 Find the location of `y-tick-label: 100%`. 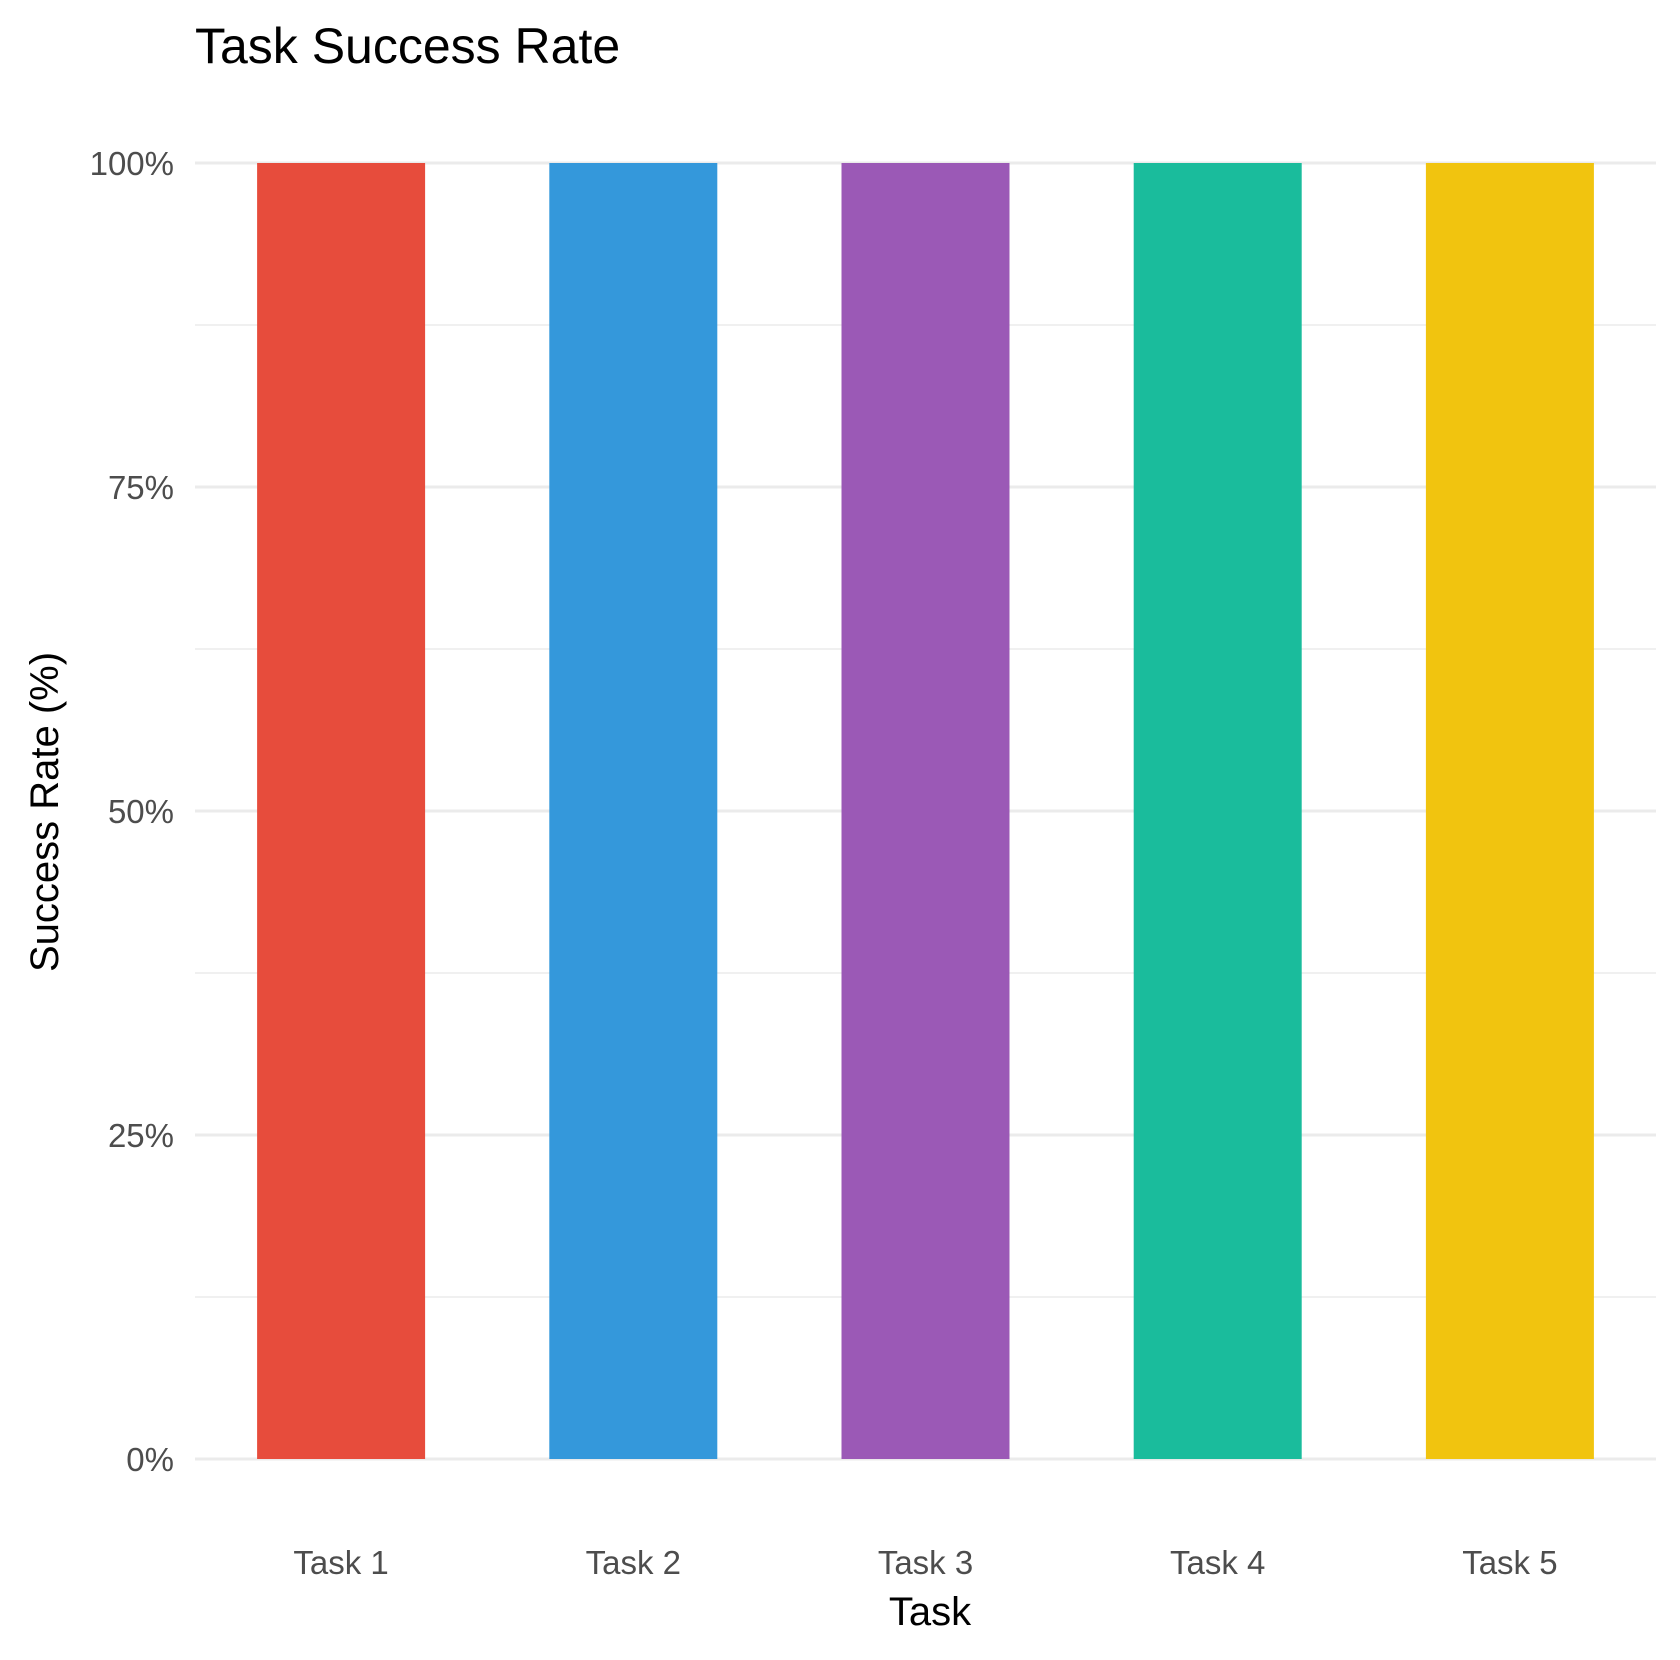

y-tick-label: 100% is located at coordinates (132, 163).